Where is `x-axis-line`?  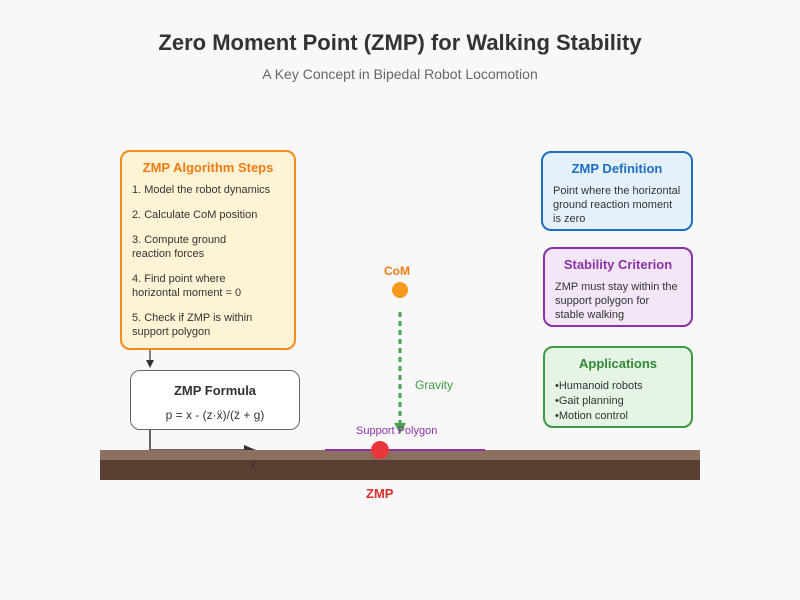
x-axis-line is located at coordinates (200, 440).